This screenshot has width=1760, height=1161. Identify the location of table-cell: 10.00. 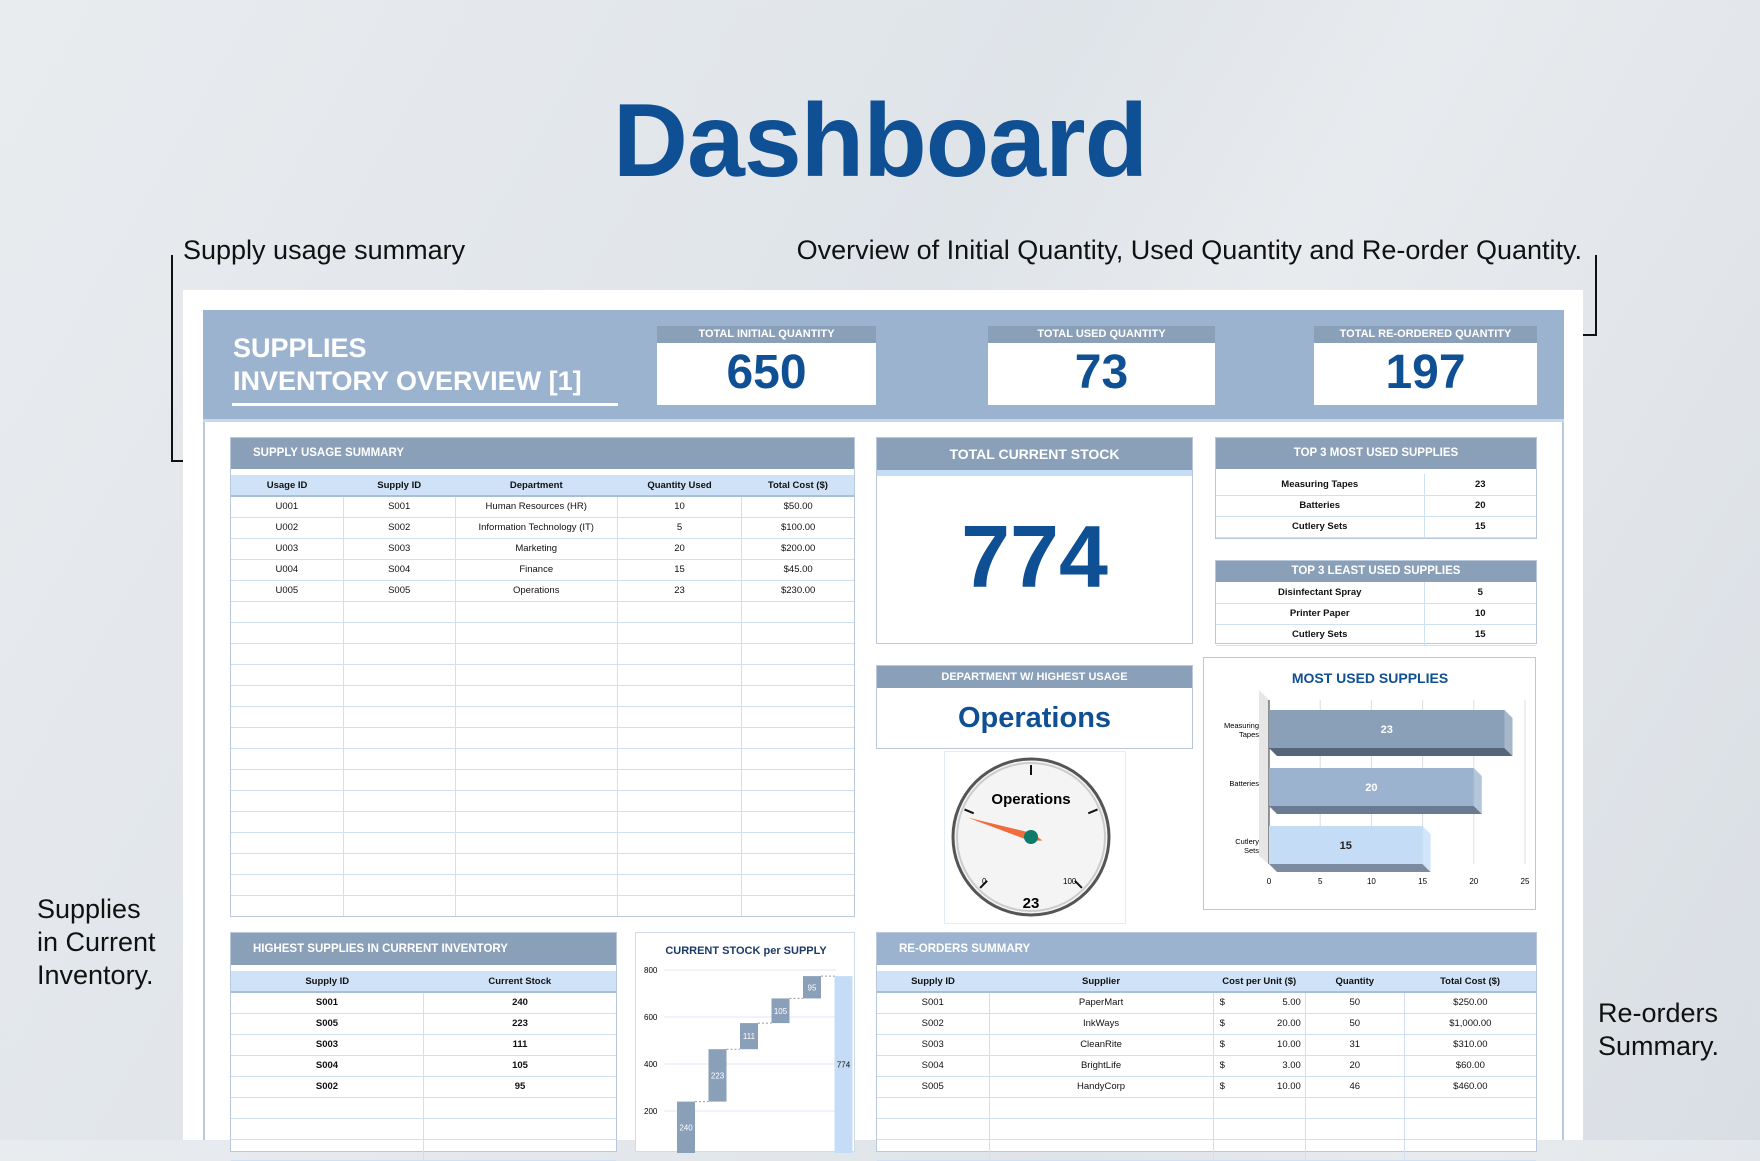
(1269, 1045).